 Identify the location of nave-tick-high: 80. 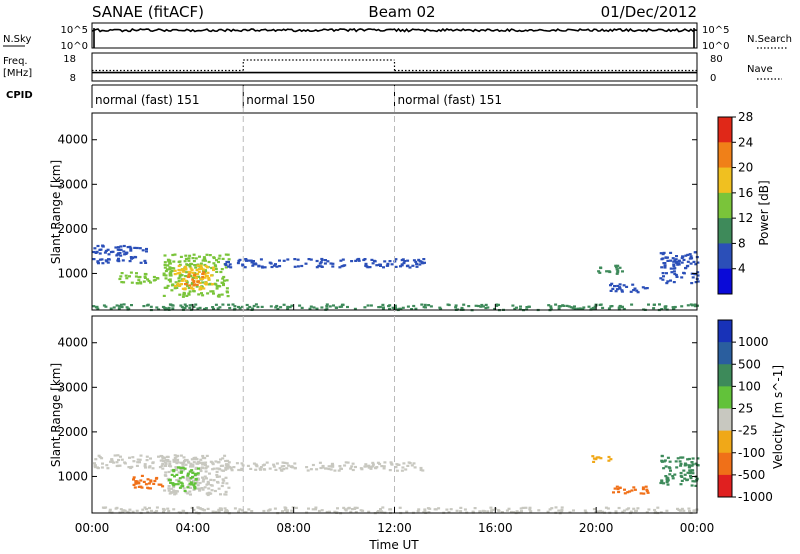
(716, 59).